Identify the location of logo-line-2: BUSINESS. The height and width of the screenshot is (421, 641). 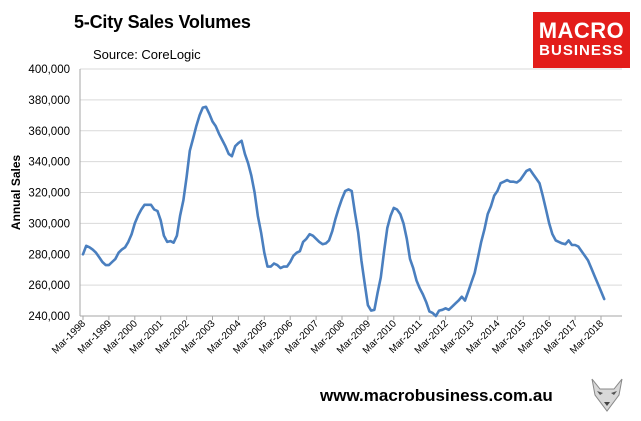
(581, 50).